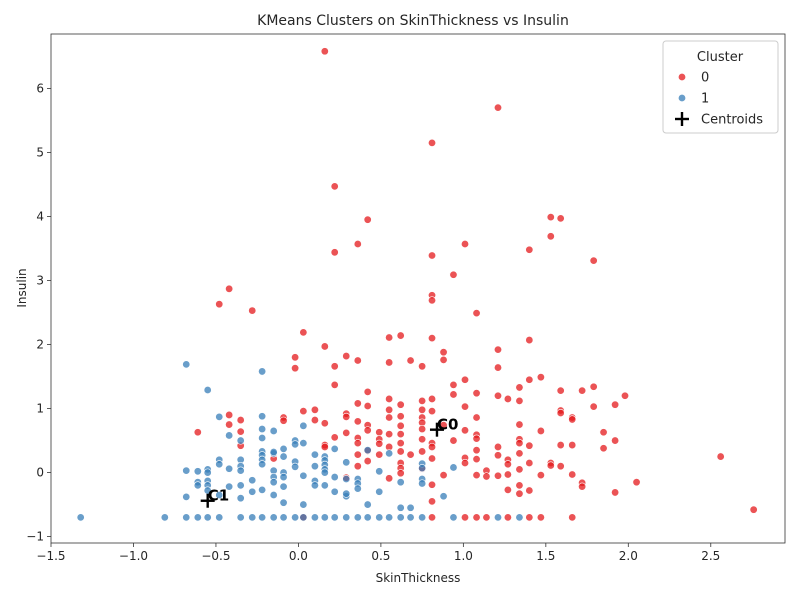 The width and height of the screenshot is (800, 600). Describe the element at coordinates (40, 409) in the screenshot. I see `y-tick-label: 1` at that location.